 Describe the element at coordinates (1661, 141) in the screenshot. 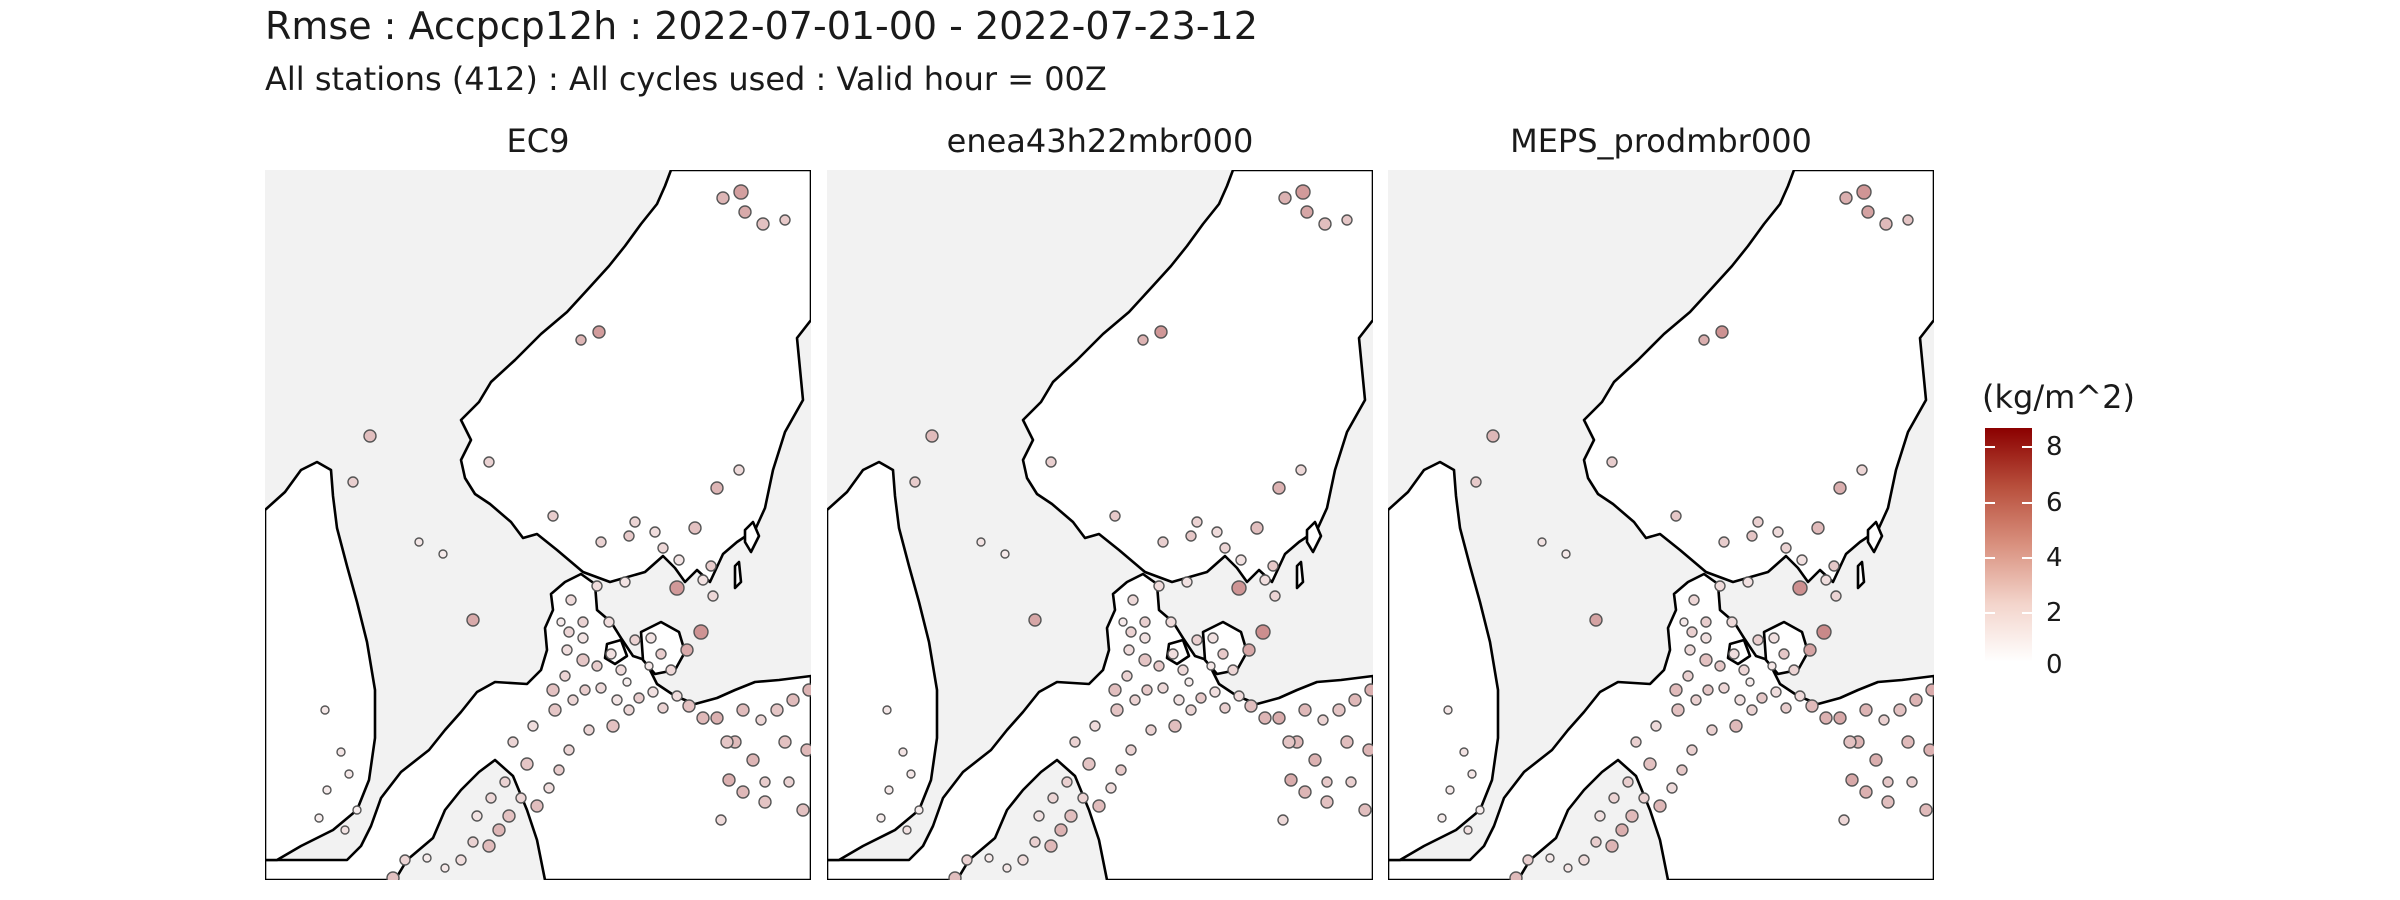

I see `panel-title-meps: MEPS_prodmbr000` at that location.